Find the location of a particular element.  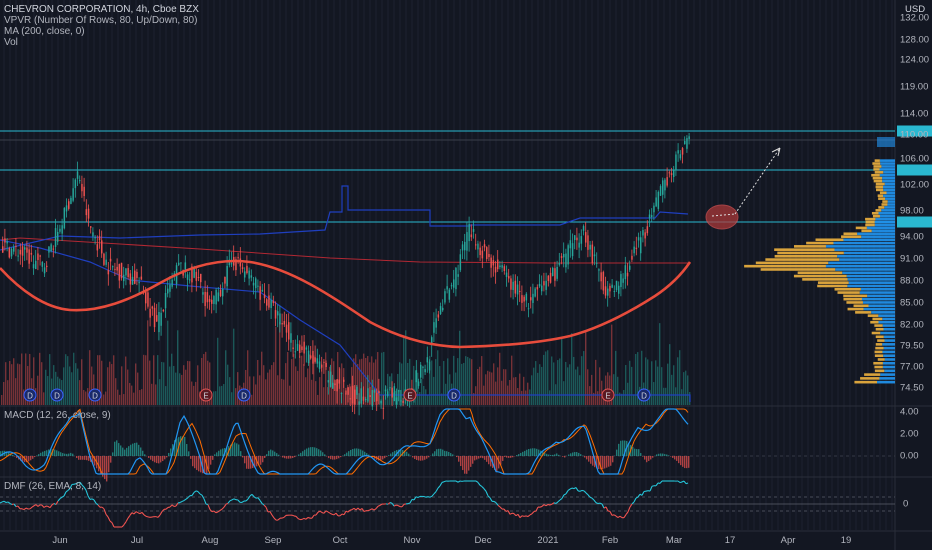

dividend-marker-label: D is located at coordinates (30, 396).